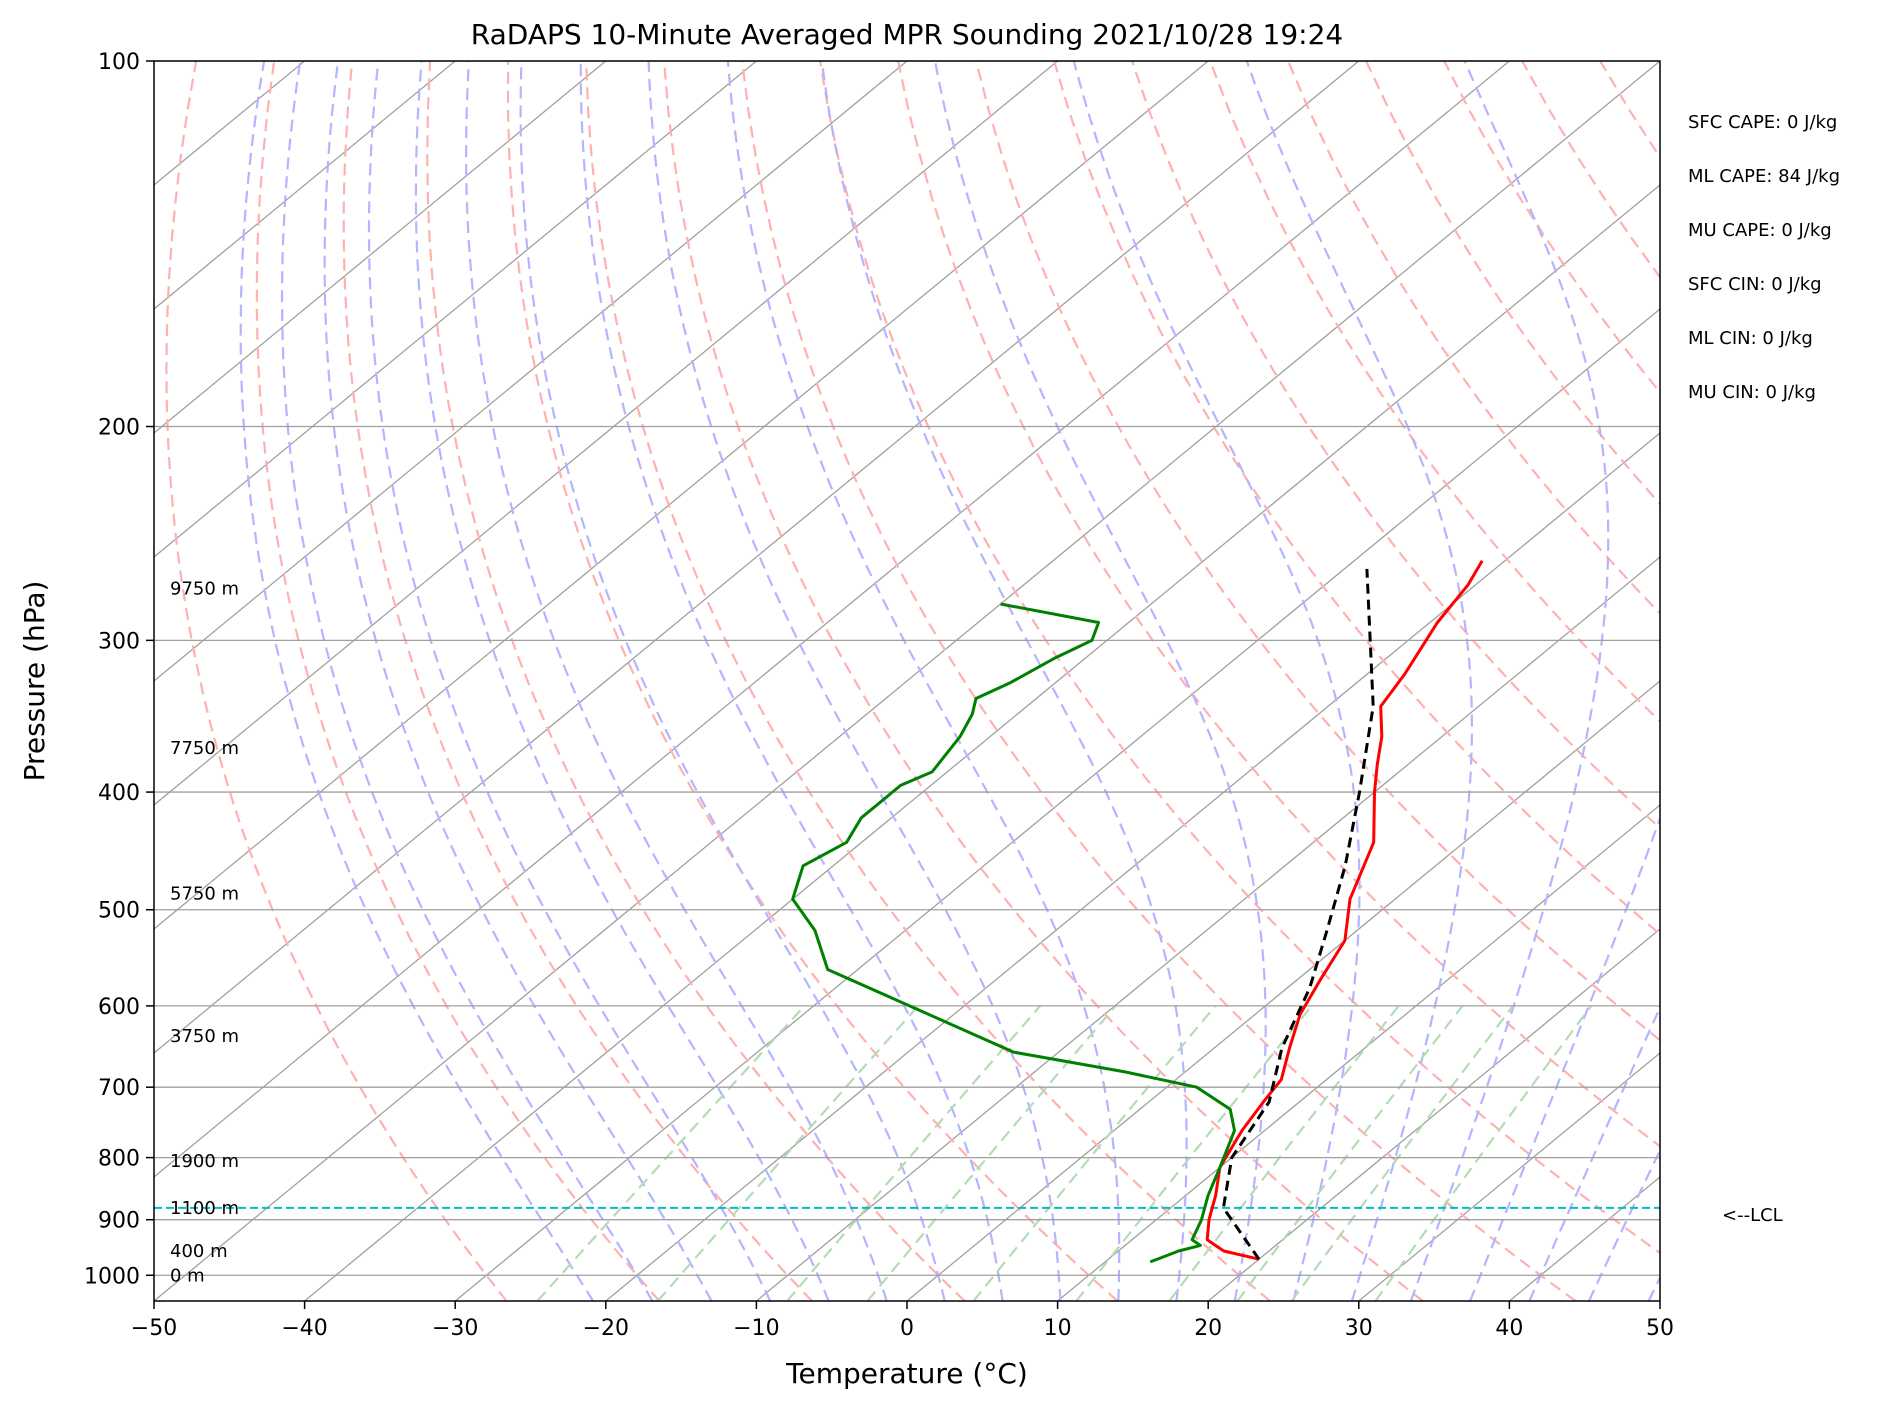  What do you see at coordinates (1764, 176) in the screenshot?
I see `stat-item: ML CAPE: 84 J/kg` at bounding box center [1764, 176].